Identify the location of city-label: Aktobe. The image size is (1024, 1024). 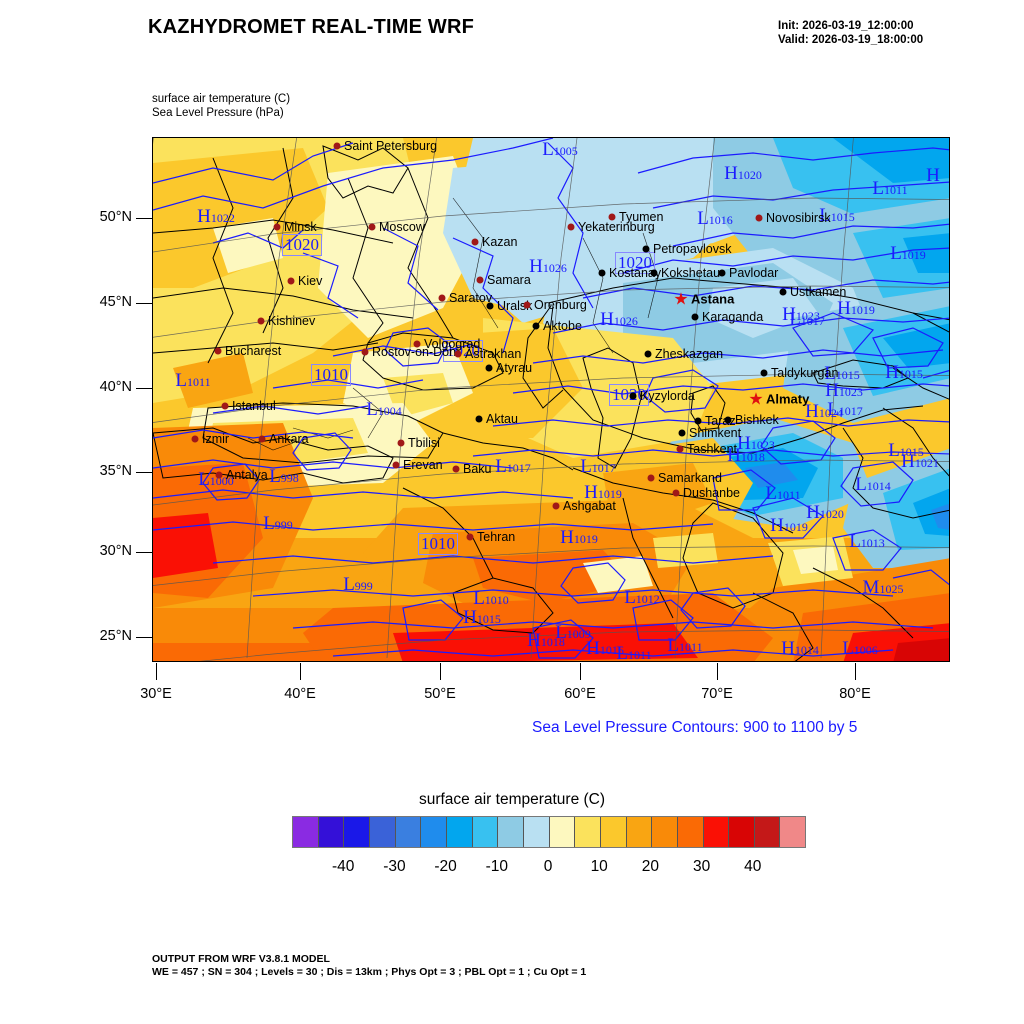
(562, 326).